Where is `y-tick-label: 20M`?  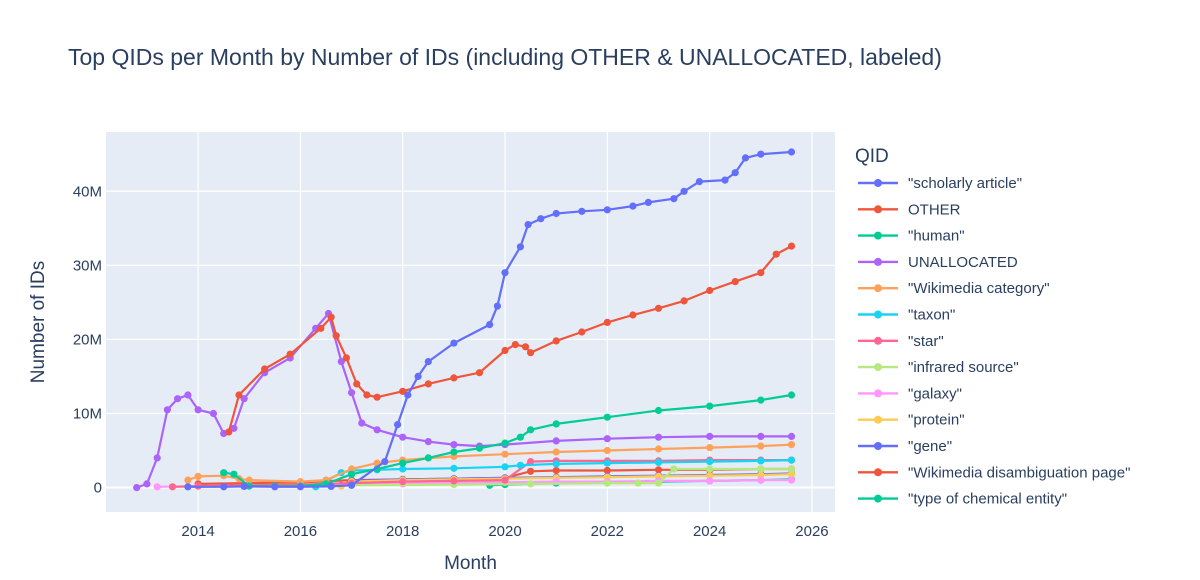
y-tick-label: 20M is located at coordinates (87, 339).